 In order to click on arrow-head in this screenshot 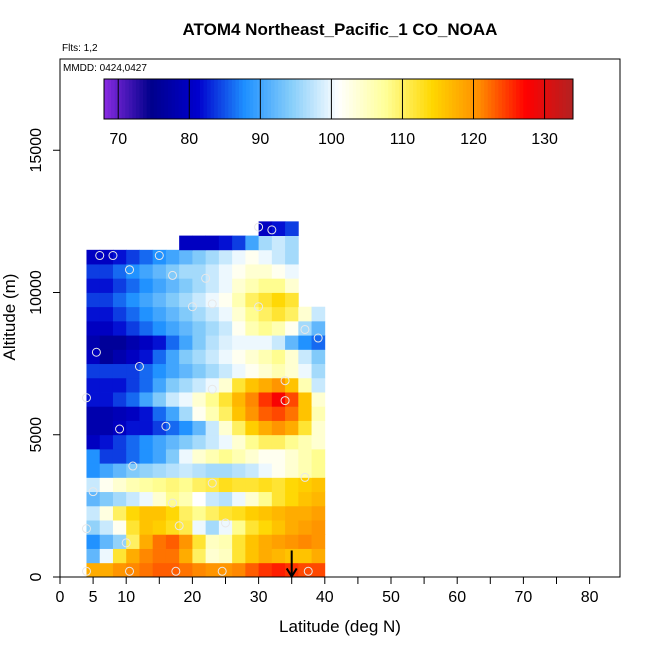, I will do `click(291, 573)`.